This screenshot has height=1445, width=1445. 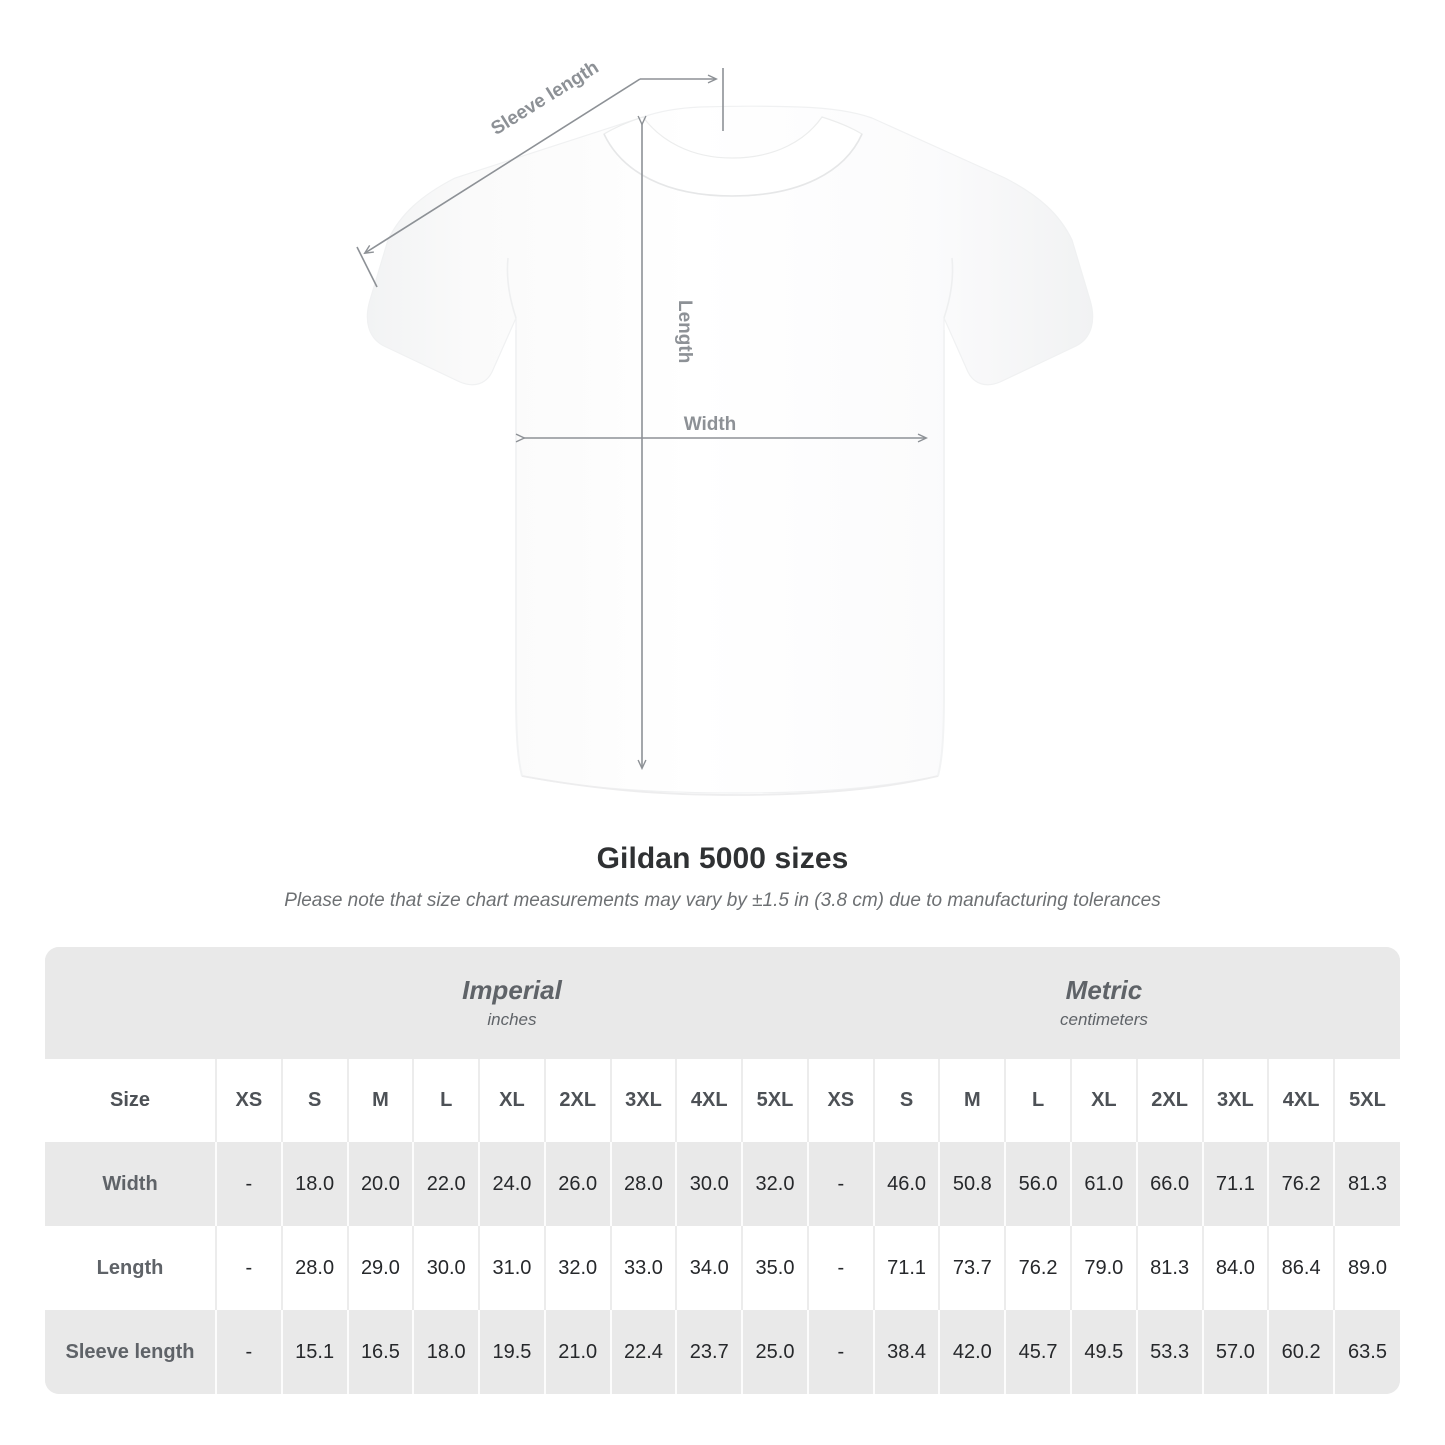 I want to click on size-header-metric-4xl: 4XL, so click(x=1301, y=1100).